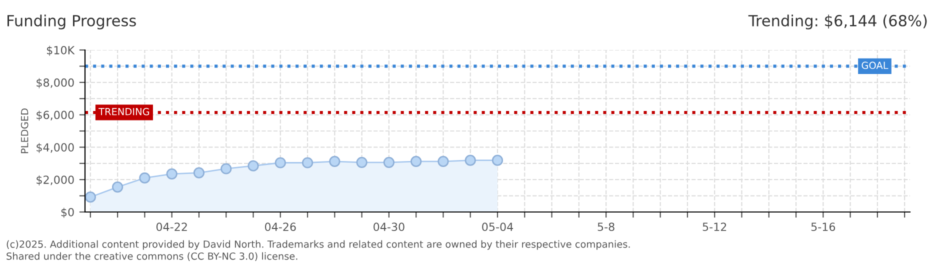 This screenshot has width=940, height=270. I want to click on x-tick-label: 04-26, so click(280, 227).